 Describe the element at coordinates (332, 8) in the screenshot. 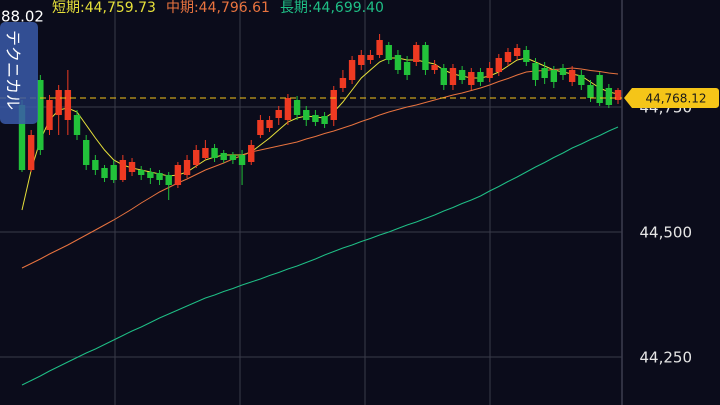

I see `legend-entry: 長期:44,699.40` at that location.